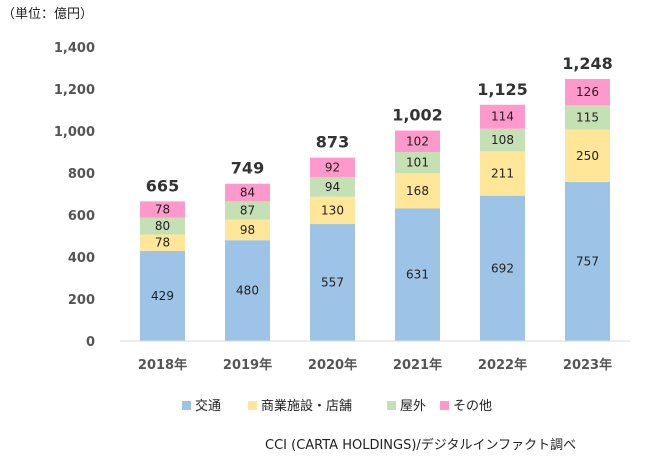 This screenshot has height=468, width=650. What do you see at coordinates (587, 63) in the screenshot?
I see `total-label: 1,248` at bounding box center [587, 63].